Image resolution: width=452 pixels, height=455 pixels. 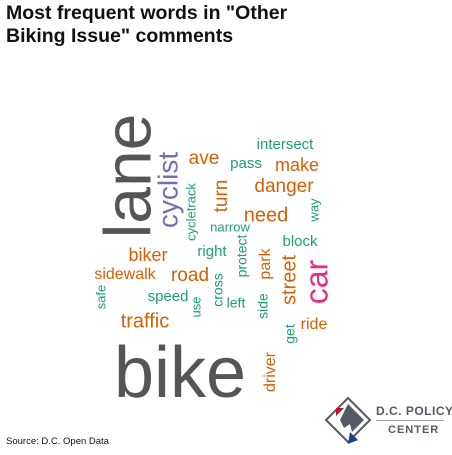 What do you see at coordinates (242, 255) in the screenshot?
I see `word-protect: protect` at bounding box center [242, 255].